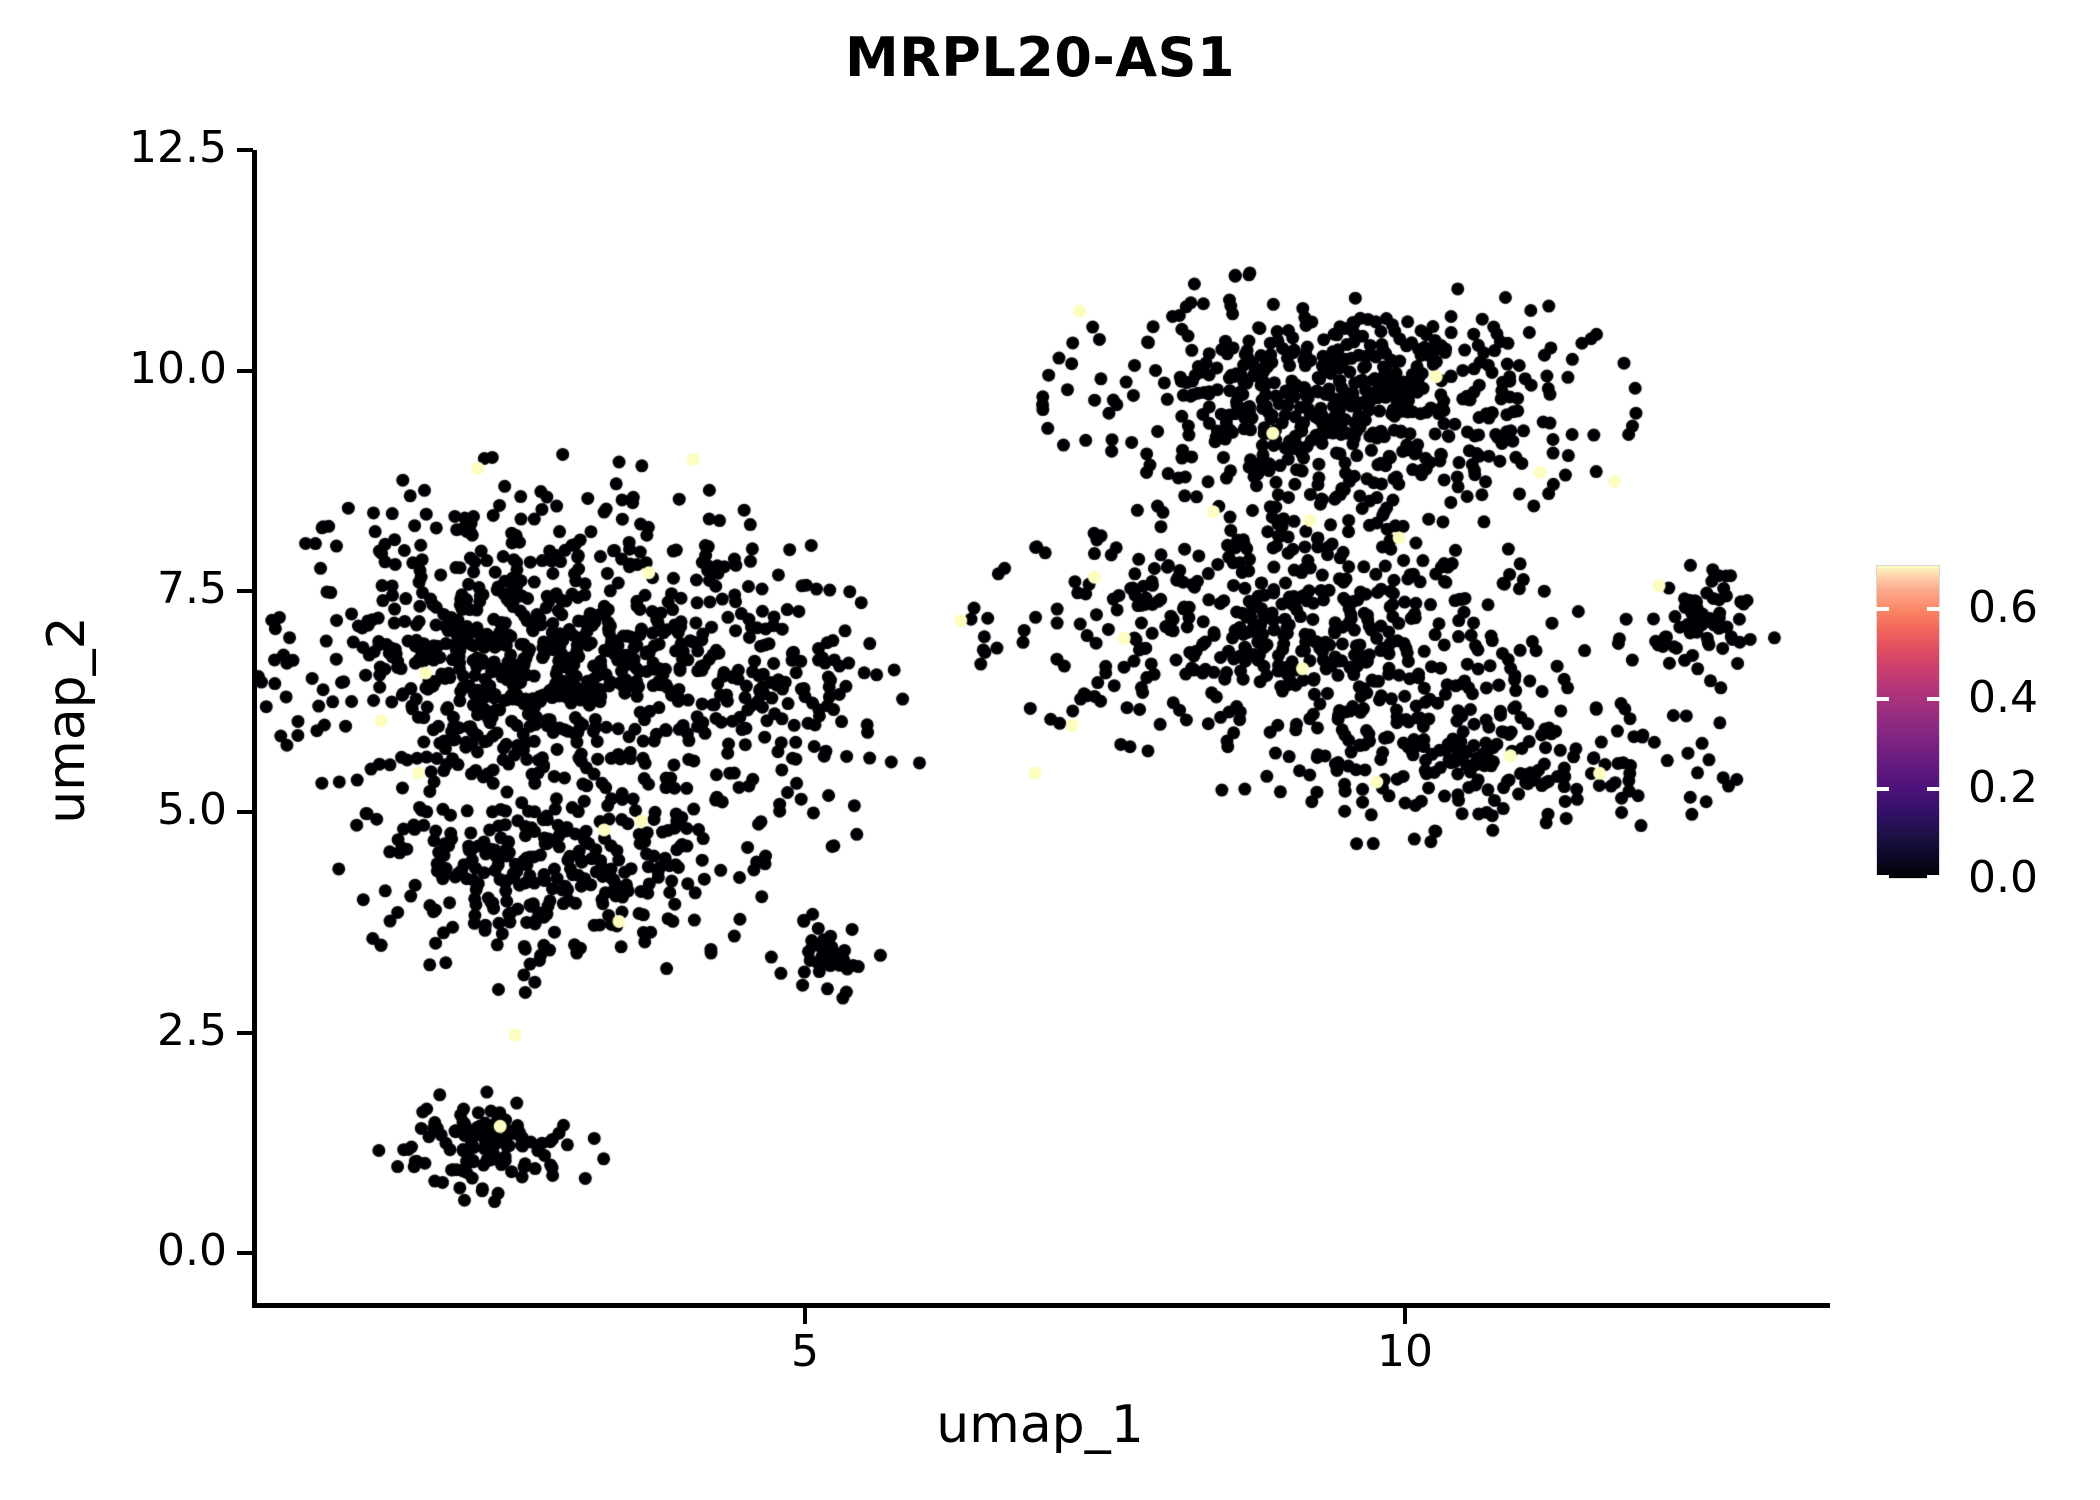  I want to click on colorbar-label-0.0: 0.0, so click(2003, 877).